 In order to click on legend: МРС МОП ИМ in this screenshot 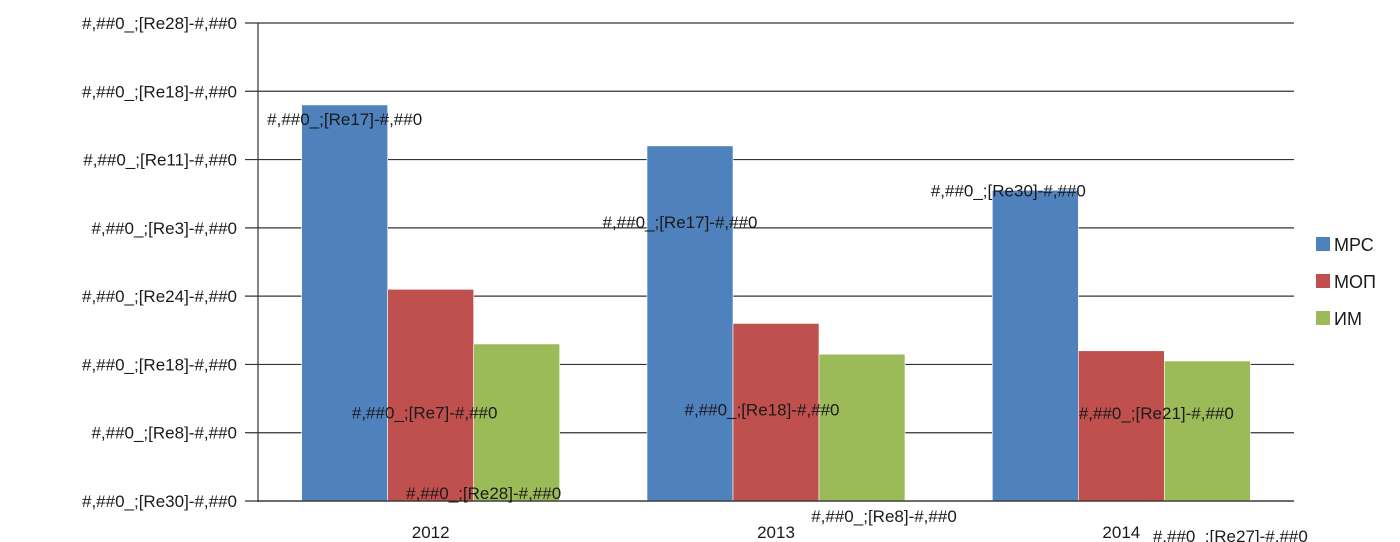, I will do `click(1346, 282)`.